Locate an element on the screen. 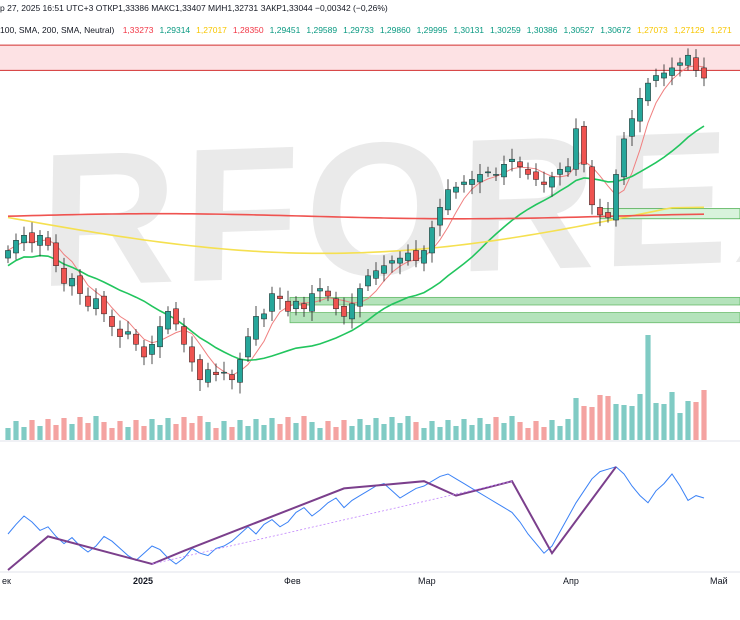 The width and height of the screenshot is (740, 620). level-value: 1,27129 is located at coordinates (689, 30).